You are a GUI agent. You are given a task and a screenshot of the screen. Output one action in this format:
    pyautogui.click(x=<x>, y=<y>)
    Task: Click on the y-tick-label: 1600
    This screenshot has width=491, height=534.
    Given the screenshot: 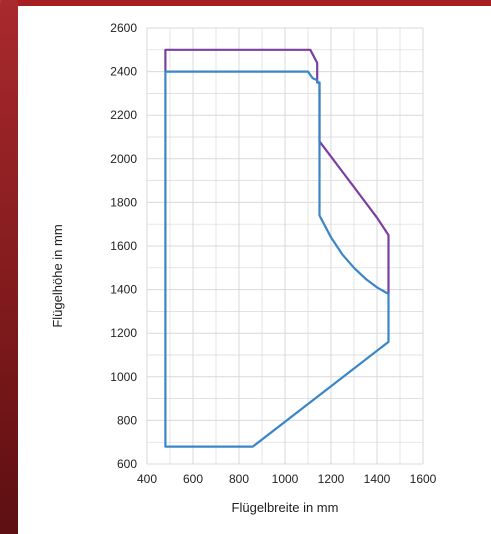 What is the action you would take?
    pyautogui.click(x=123, y=246)
    